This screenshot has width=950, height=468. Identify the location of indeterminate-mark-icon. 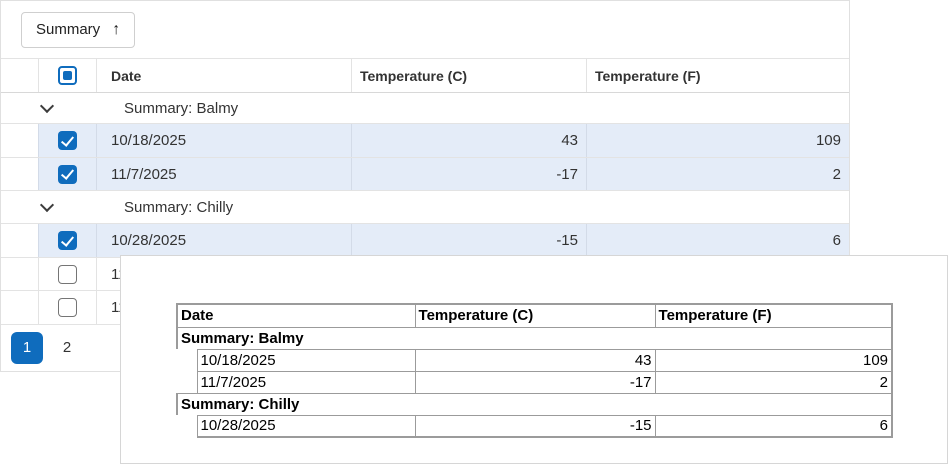
(67, 75).